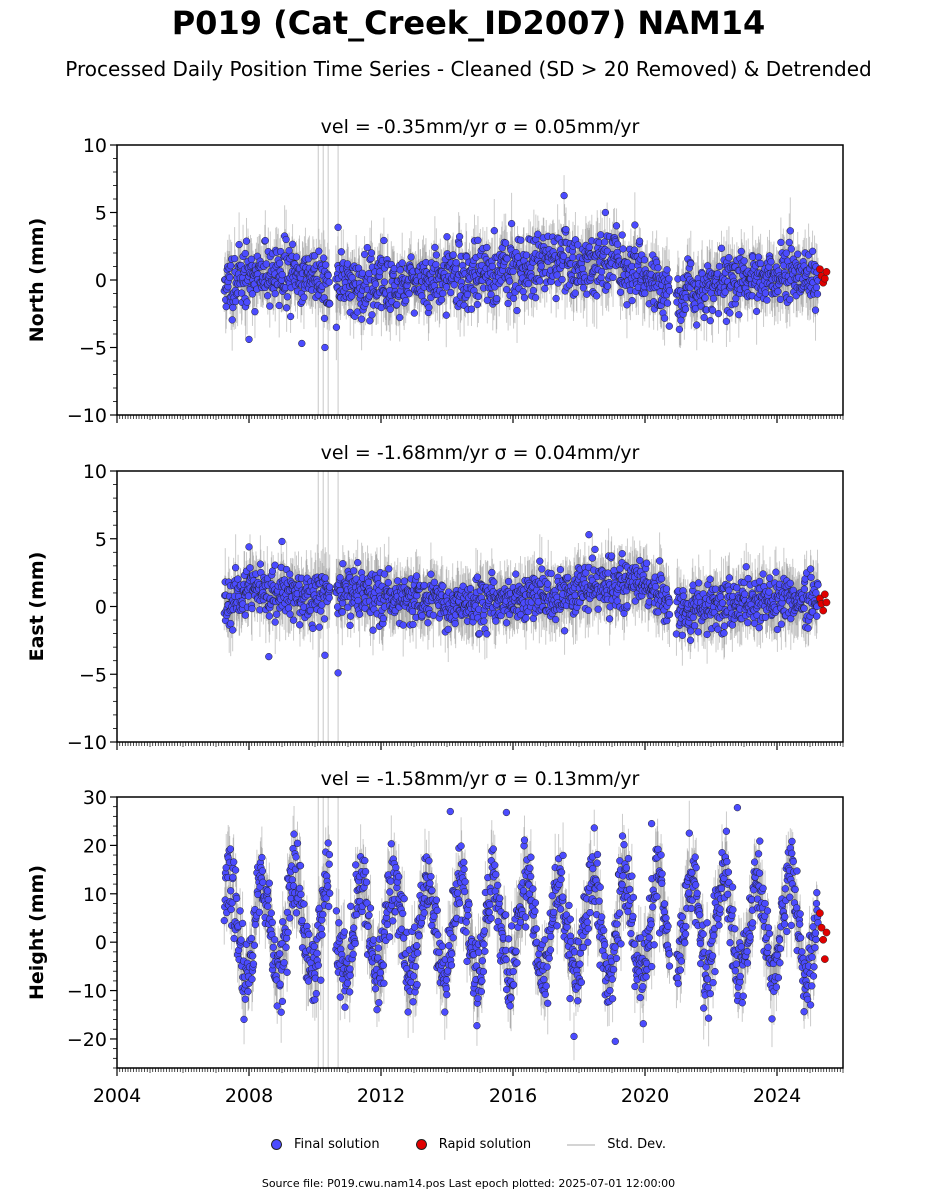  What do you see at coordinates (468, 23) in the screenshot?
I see `chart-title: P019 (Cat_Creek_ID2007) NAM14` at bounding box center [468, 23].